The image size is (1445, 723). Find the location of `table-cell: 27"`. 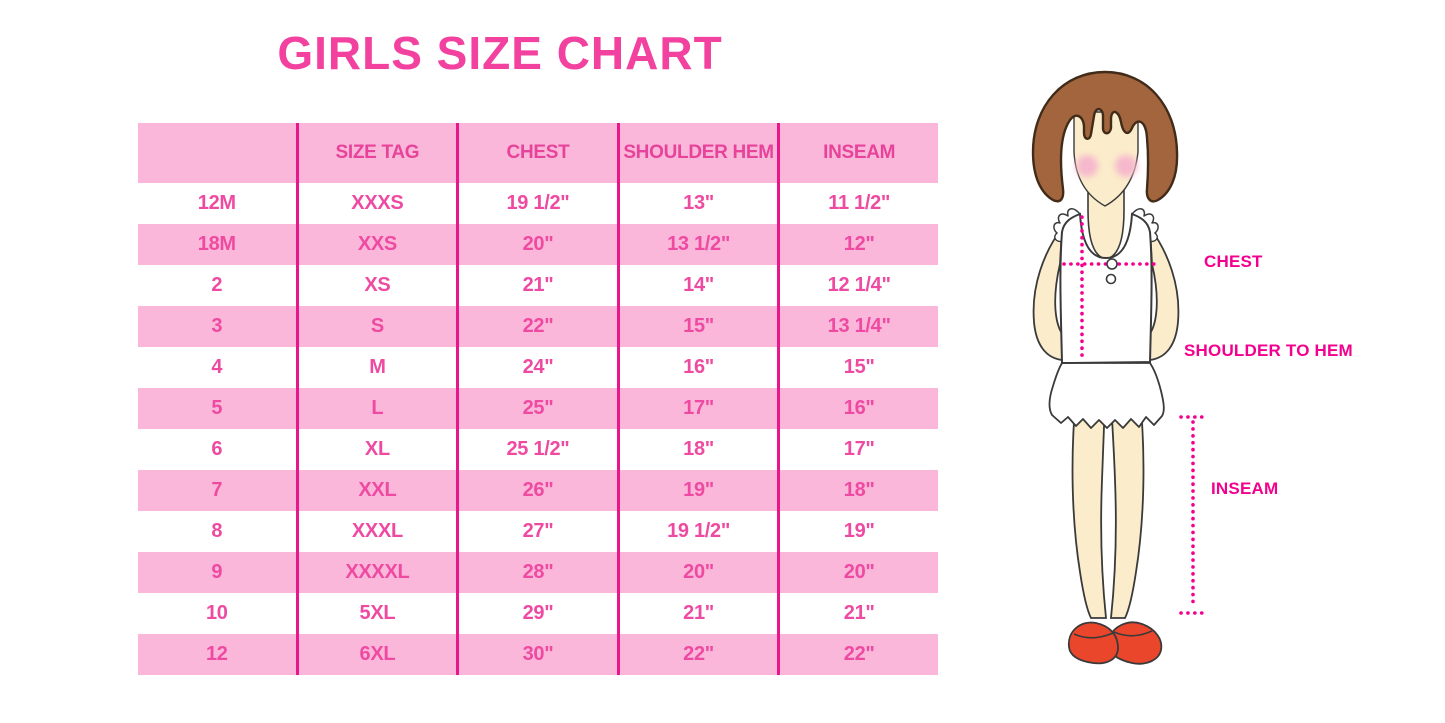

table-cell: 27" is located at coordinates (536, 531).